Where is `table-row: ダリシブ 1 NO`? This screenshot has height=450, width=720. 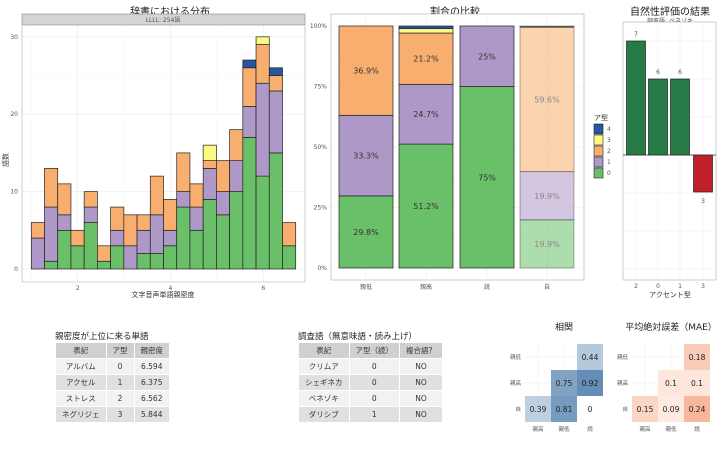
table-row: ダリシブ 1 NO is located at coordinates (370, 414).